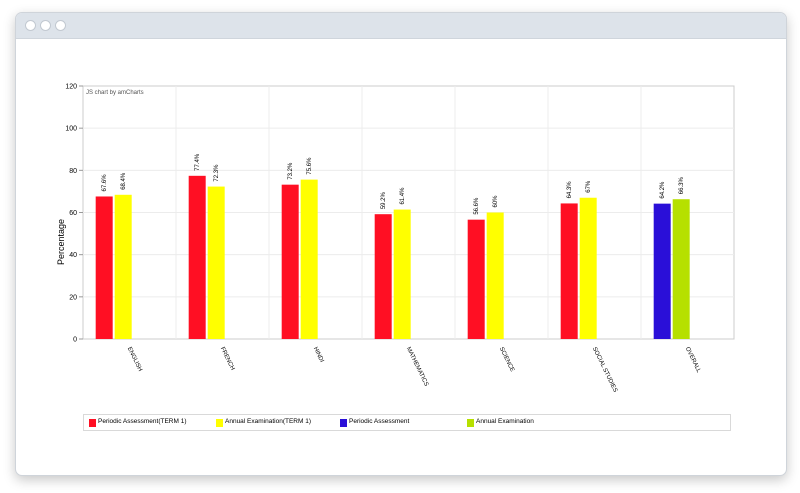 The image size is (800, 493). Describe the element at coordinates (268, 421) in the screenshot. I see `legend-label: Annual Examination(TERM 1)` at that location.